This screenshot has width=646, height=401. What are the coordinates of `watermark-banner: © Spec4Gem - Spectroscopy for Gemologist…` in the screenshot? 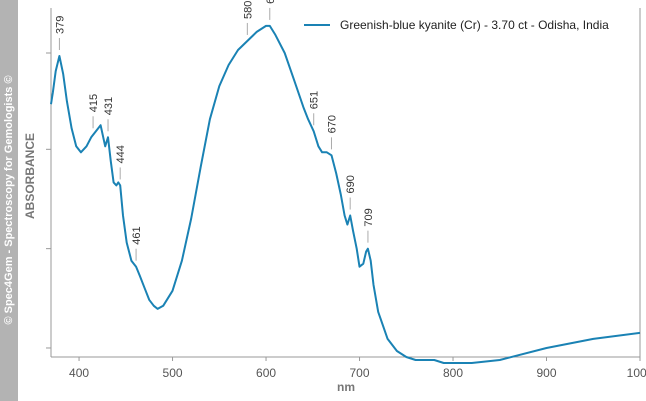 It's located at (9, 200).